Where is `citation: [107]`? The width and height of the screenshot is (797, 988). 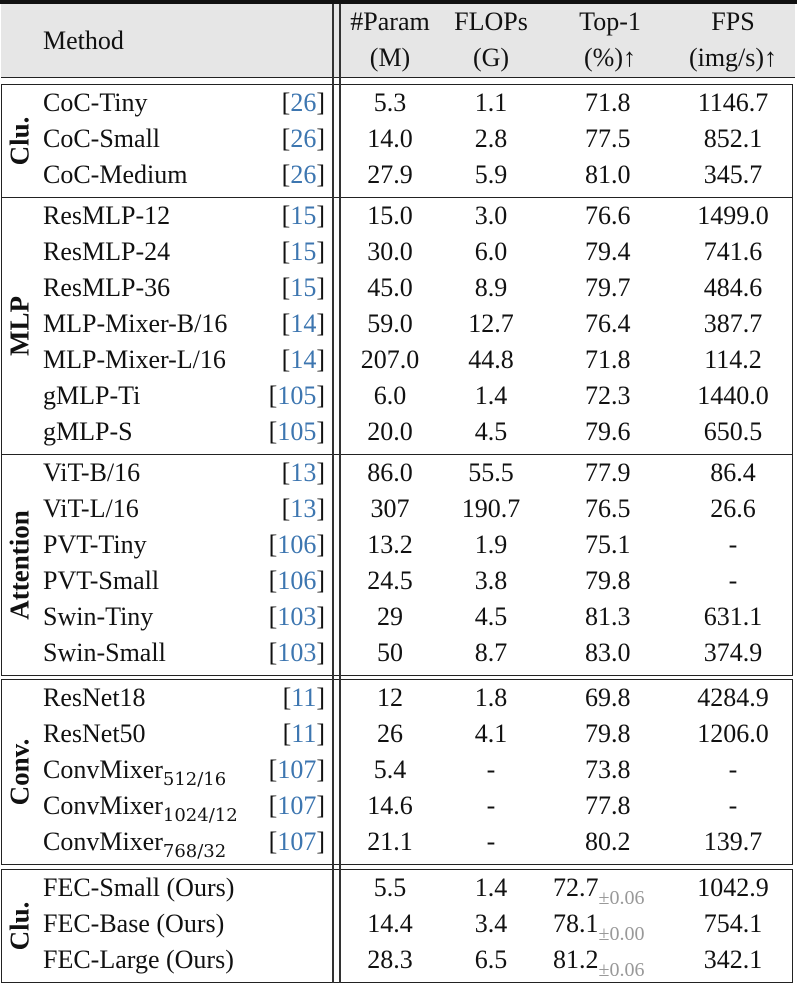
citation: [107] is located at coordinates (296, 841).